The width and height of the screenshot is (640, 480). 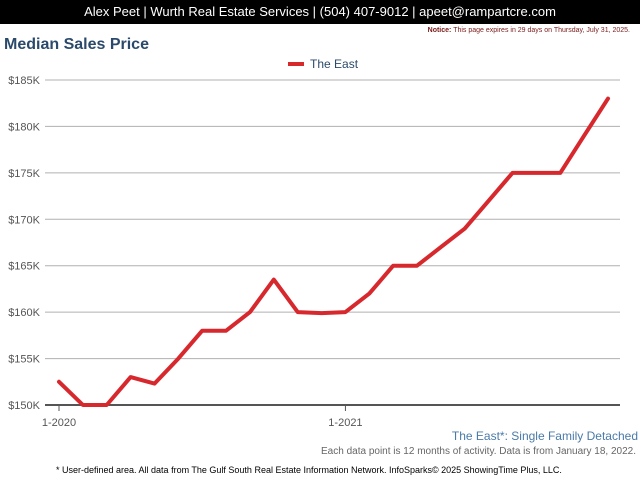 I want to click on x-tick-label: 1-2020, so click(x=59, y=423).